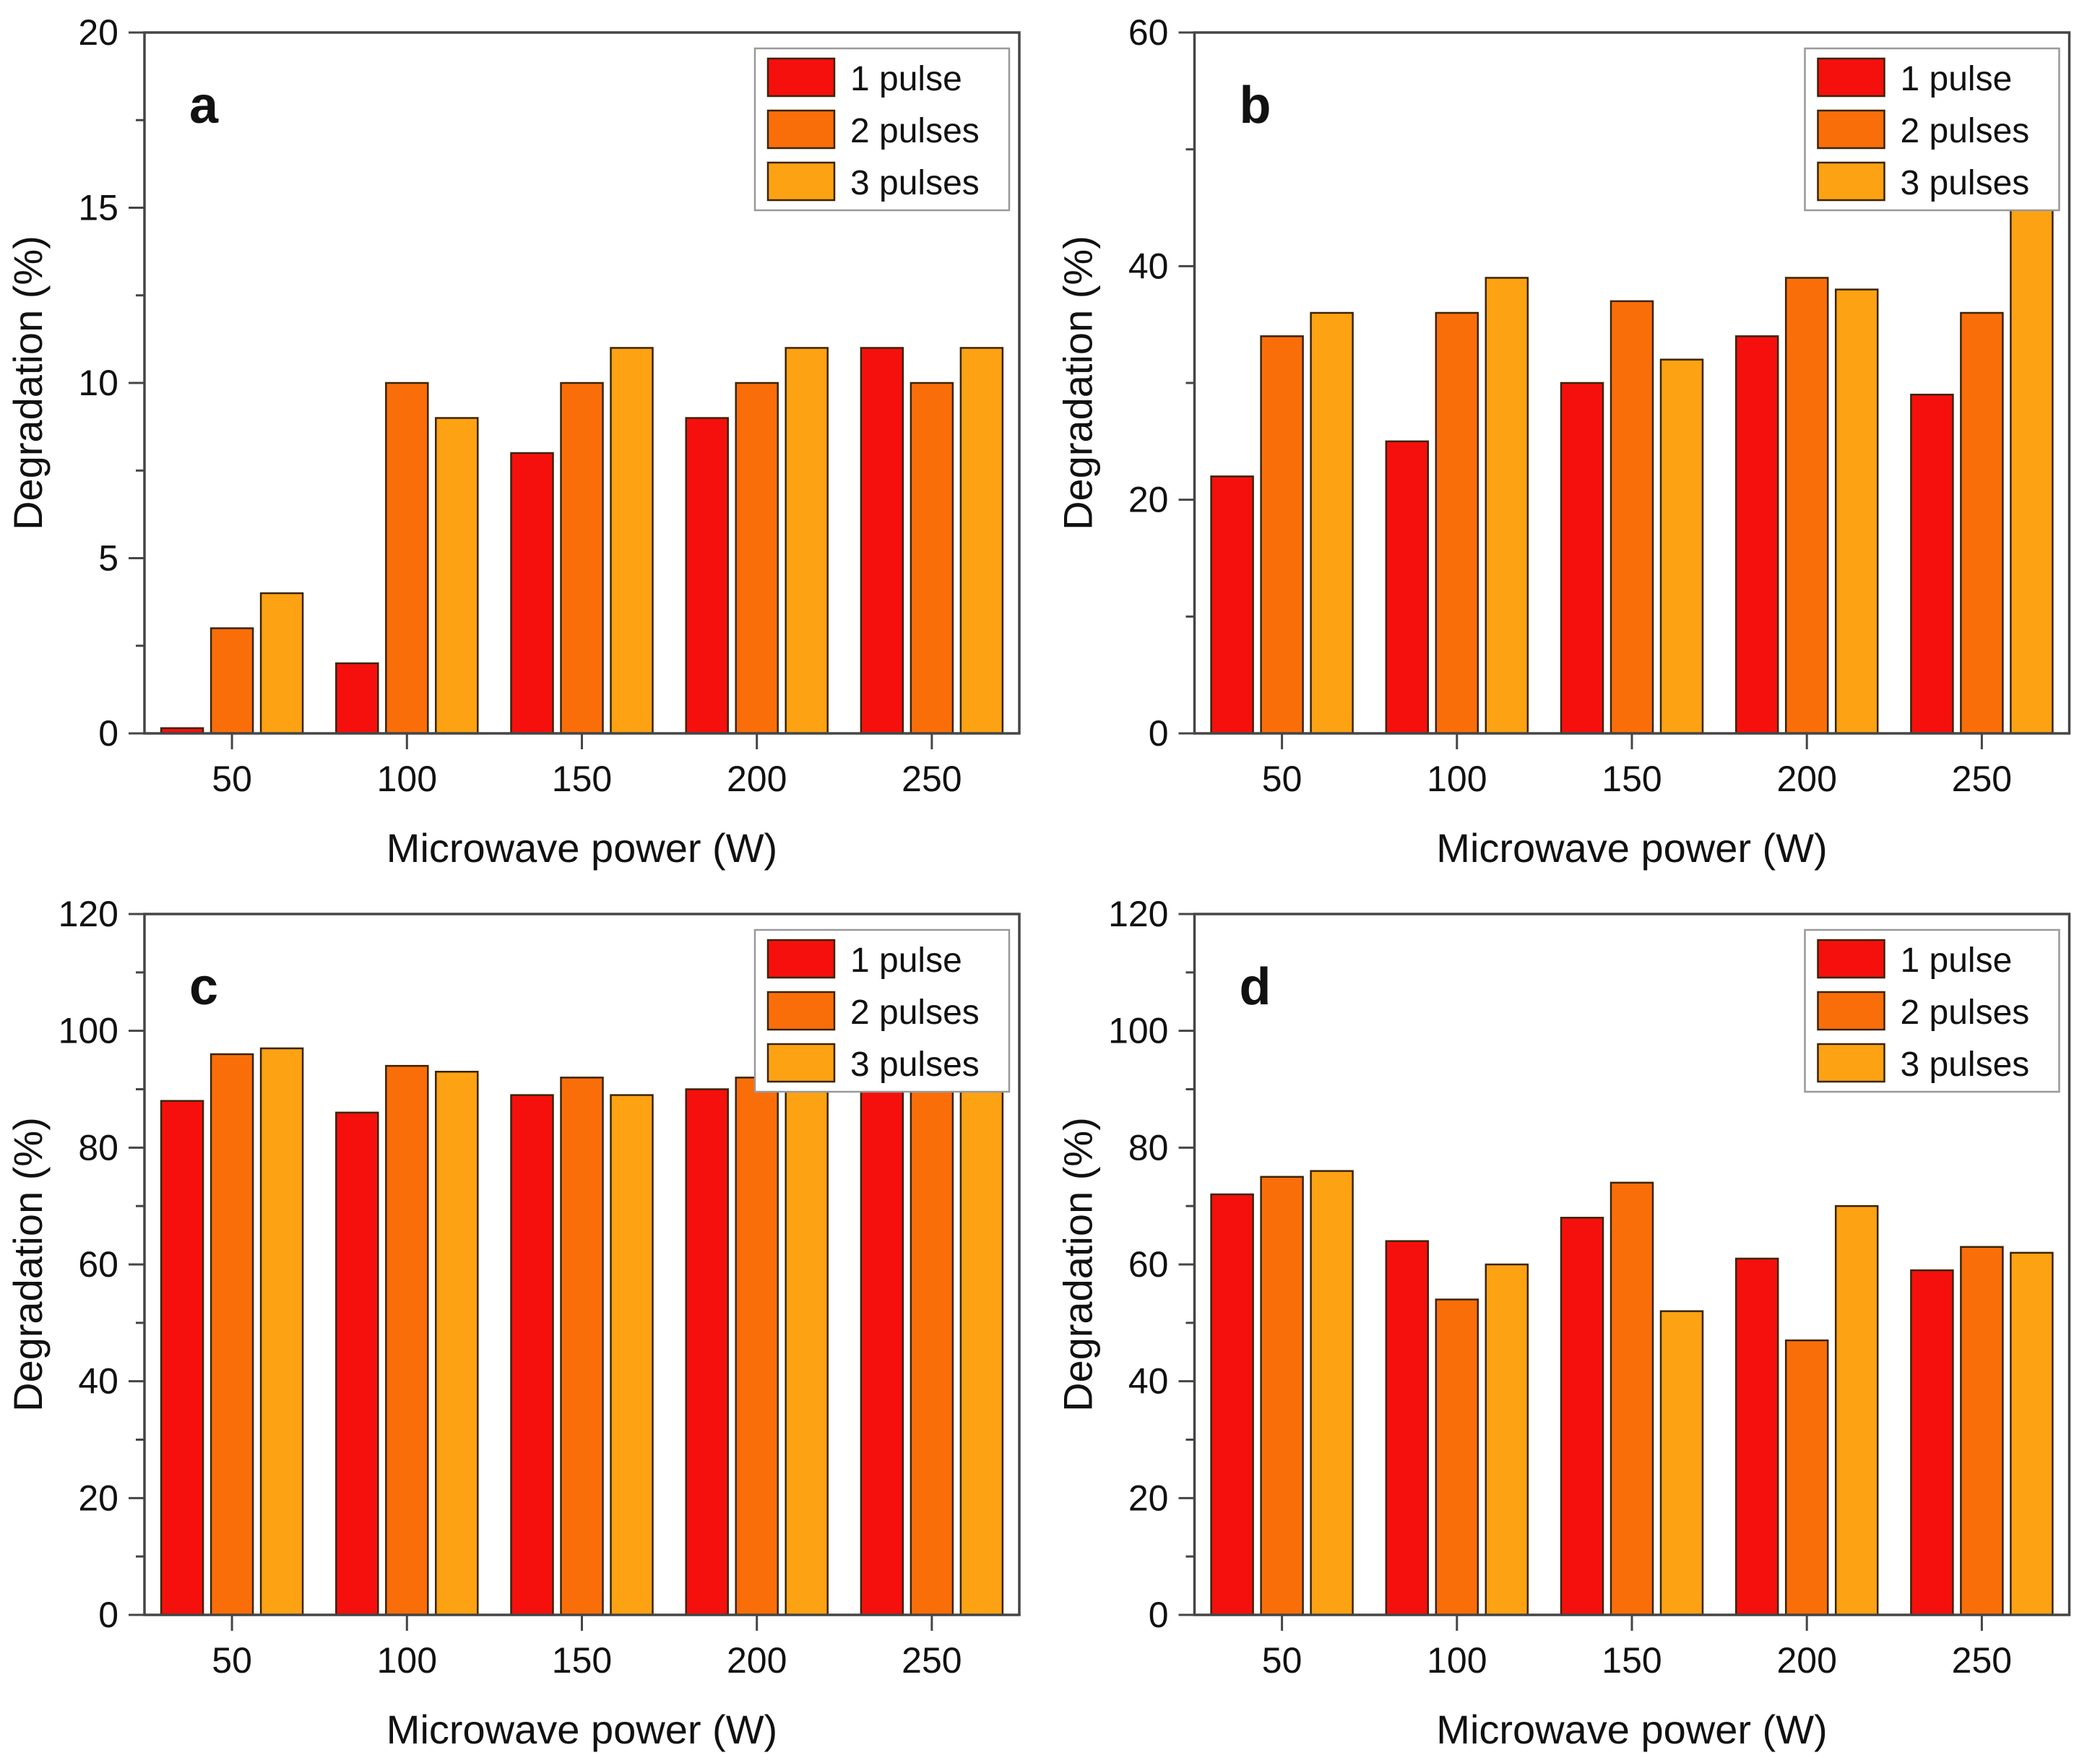 The width and height of the screenshot is (2100, 1763). I want to click on bar-c-50W-1-pulse, so click(182, 1358).